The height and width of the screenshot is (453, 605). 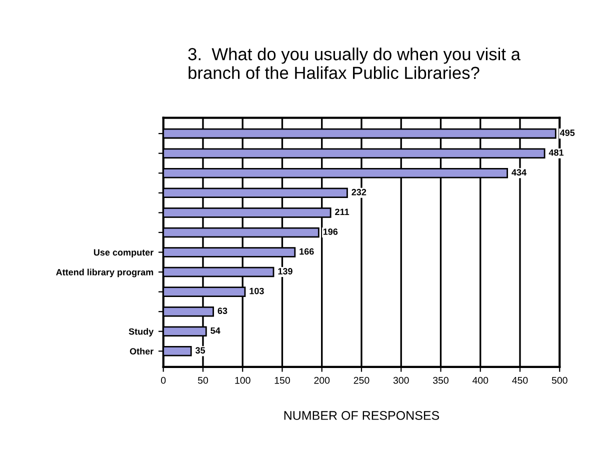 I want to click on data-label: 166, so click(x=307, y=251).